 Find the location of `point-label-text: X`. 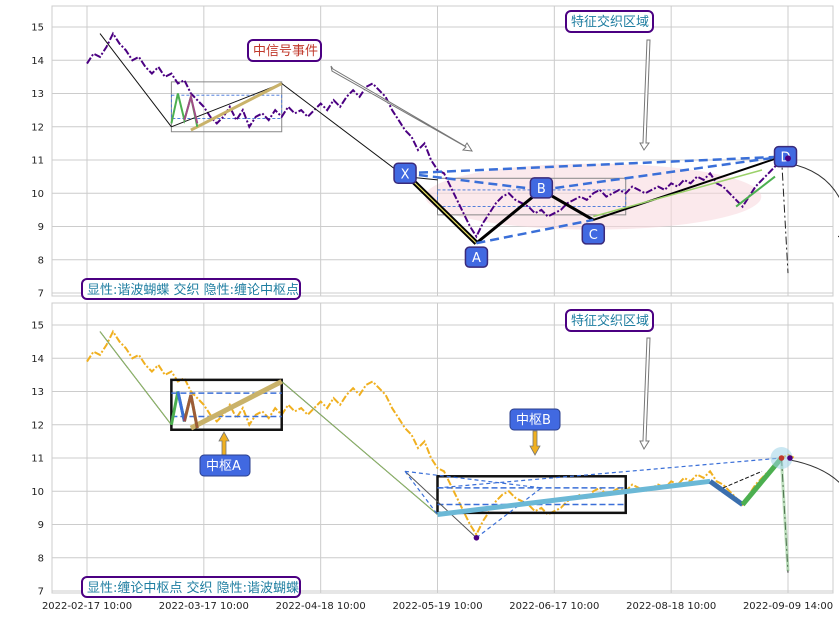

point-label-text: X is located at coordinates (405, 174).